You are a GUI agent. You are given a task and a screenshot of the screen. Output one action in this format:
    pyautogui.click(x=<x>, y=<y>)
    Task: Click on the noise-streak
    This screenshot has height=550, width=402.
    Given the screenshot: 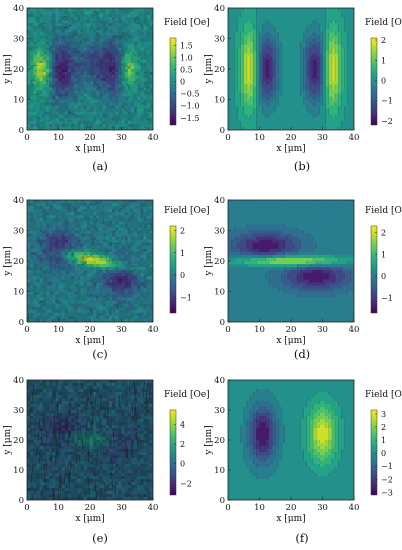 What is the action you would take?
    pyautogui.click(x=135, y=109)
    